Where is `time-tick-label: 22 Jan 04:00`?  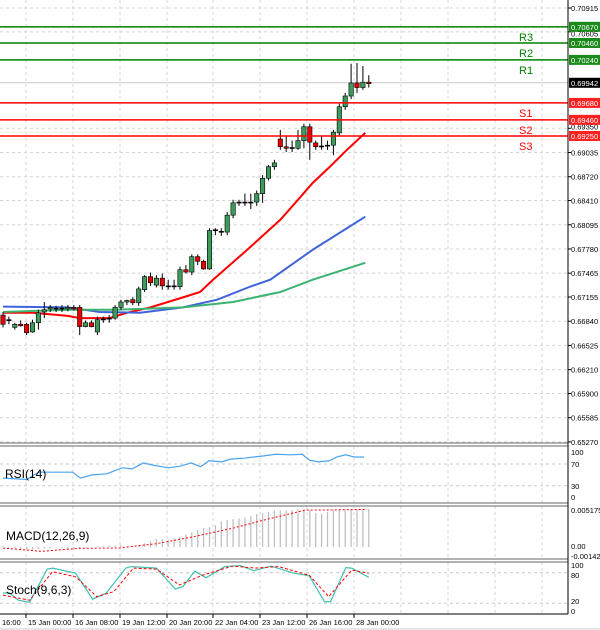
time-tick-label: 22 Jan 04:00 is located at coordinates (236, 622).